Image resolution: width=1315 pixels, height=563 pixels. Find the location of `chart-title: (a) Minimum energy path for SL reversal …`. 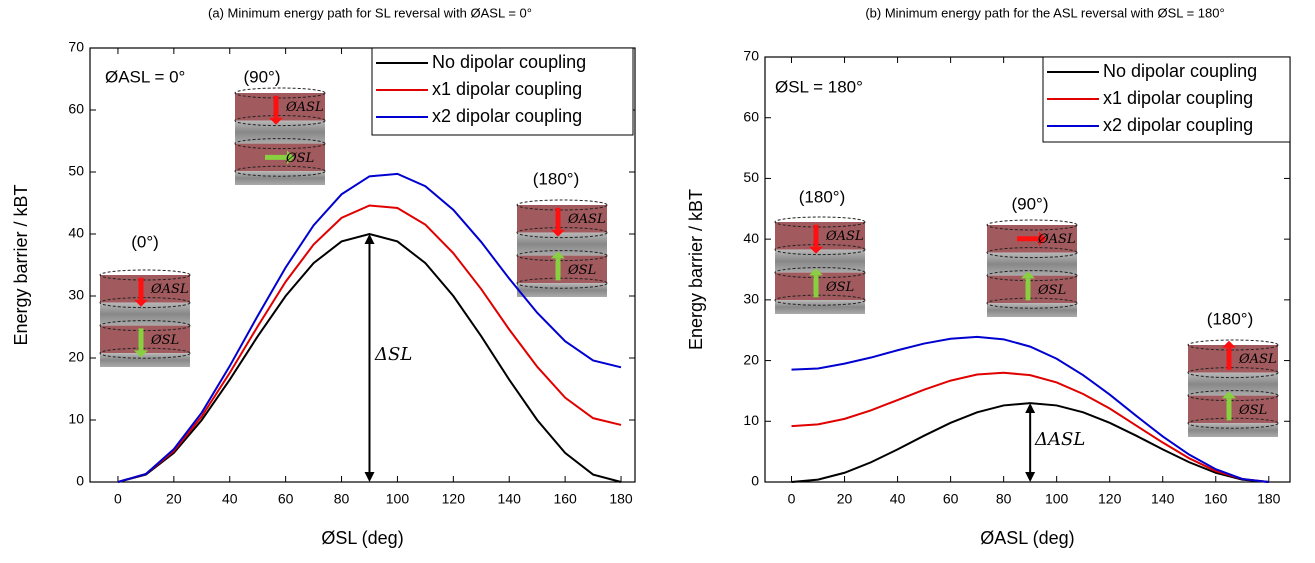

chart-title: (a) Minimum energy path for SL reversal … is located at coordinates (370, 12).